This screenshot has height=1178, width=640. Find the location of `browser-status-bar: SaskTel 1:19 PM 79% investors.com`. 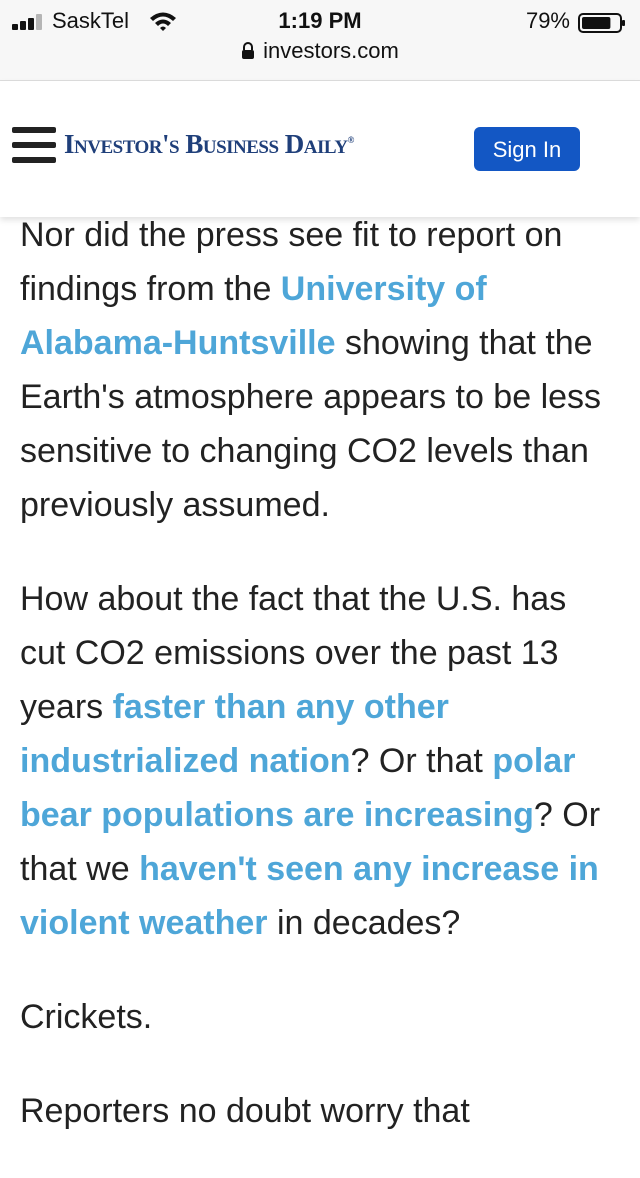

browser-status-bar: SaskTel 1:19 PM 79% investors.com is located at coordinates (320, 40).